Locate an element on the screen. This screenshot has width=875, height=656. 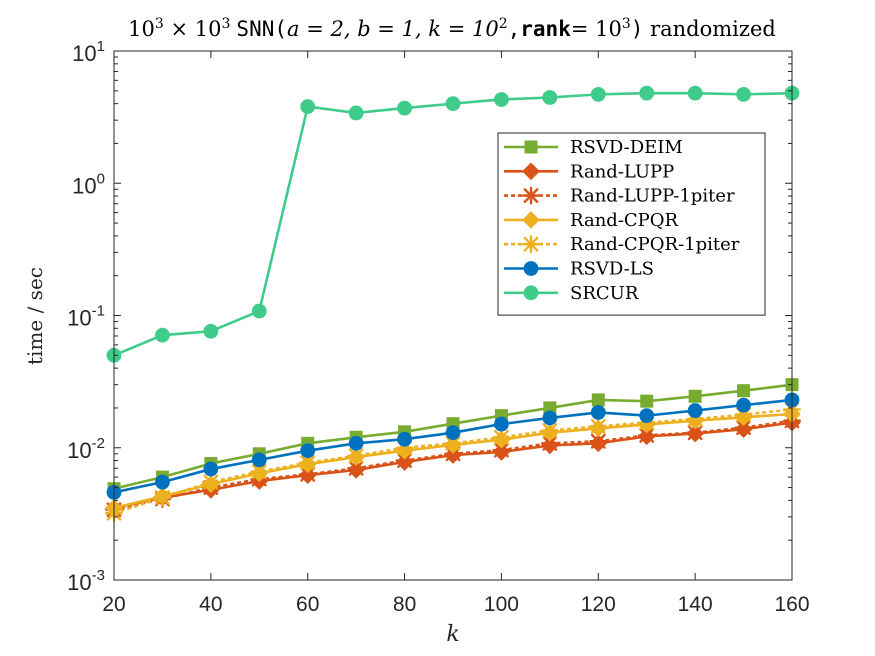
series-line is located at coordinates (453, 461).